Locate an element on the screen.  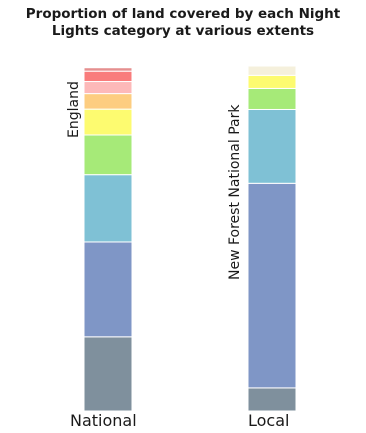
chart-title-line-1: Proportion of land covered by each Night is located at coordinates (183, 14).